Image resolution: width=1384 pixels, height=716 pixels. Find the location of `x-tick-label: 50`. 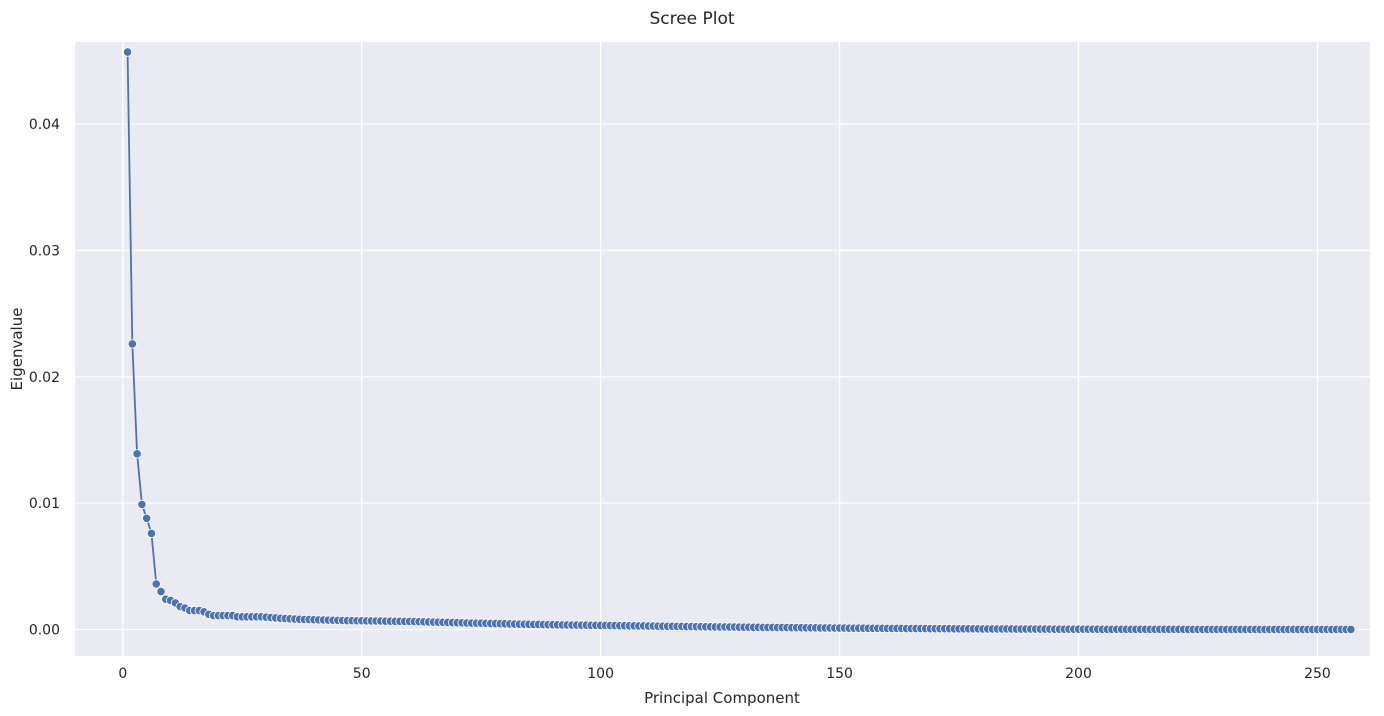

x-tick-label: 50 is located at coordinates (362, 674).